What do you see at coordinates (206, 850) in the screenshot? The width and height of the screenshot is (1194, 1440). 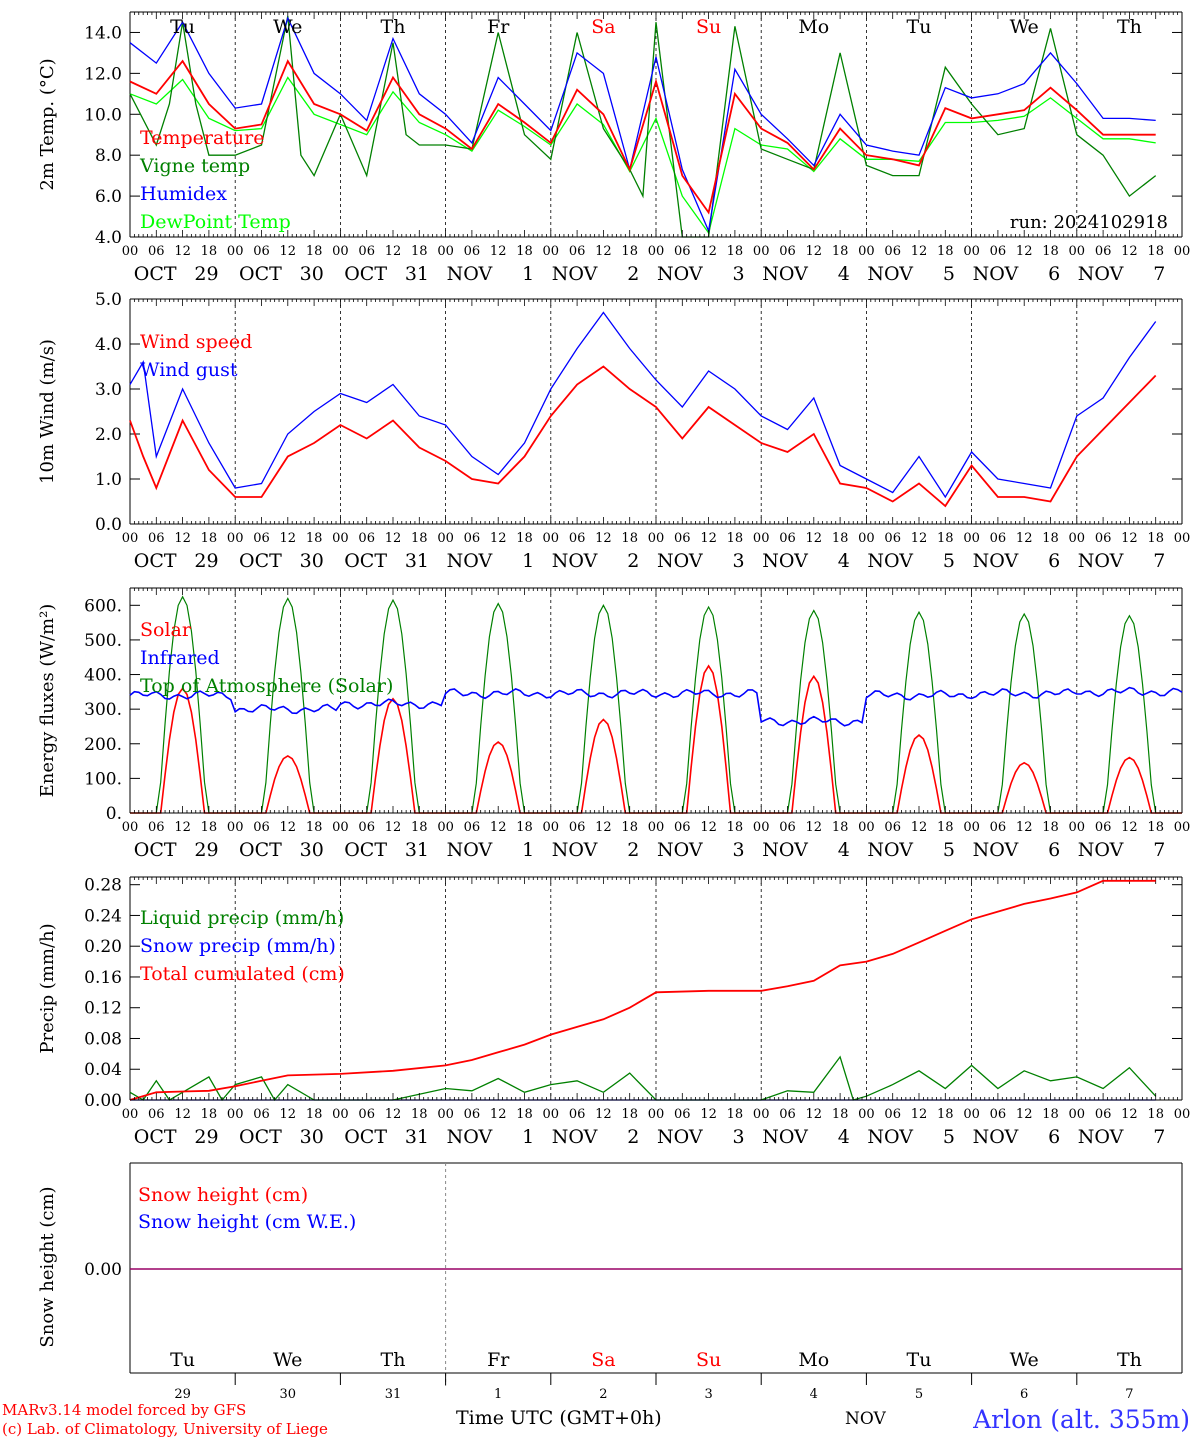 I see `date-label-day: 29` at bounding box center [206, 850].